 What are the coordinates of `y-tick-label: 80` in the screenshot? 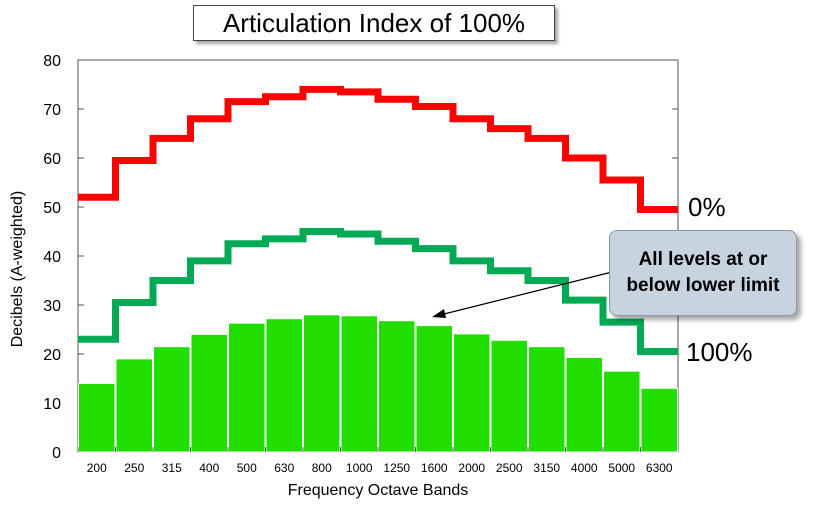 It's located at (52, 61).